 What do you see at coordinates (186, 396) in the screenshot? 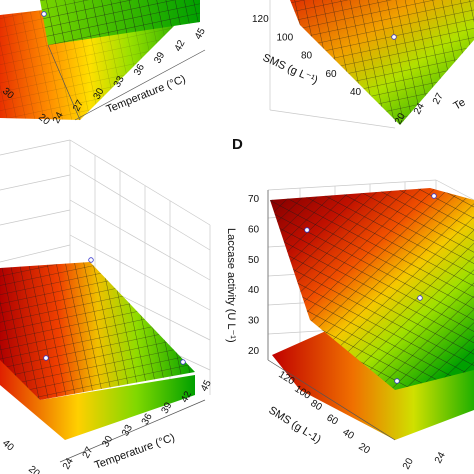
I see `bl-x-tick-42: 42` at bounding box center [186, 396].